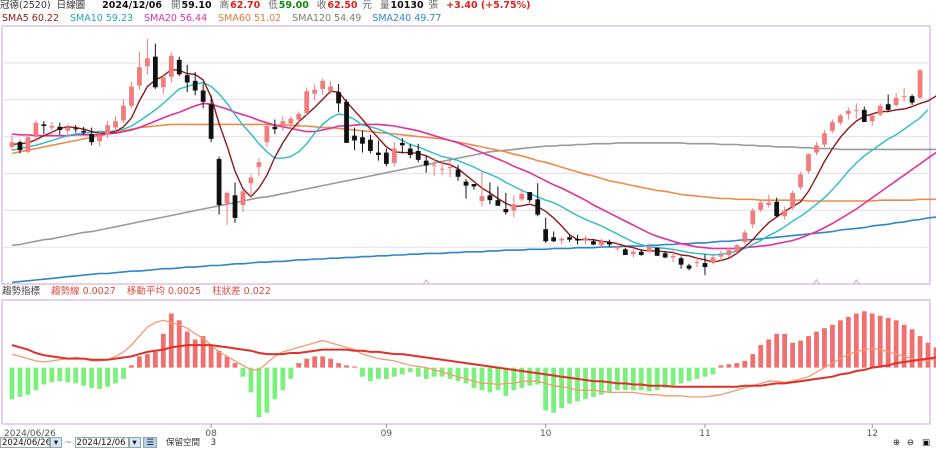 This screenshot has height=449, width=936. Describe the element at coordinates (21, 291) in the screenshot. I see `indicator-name: 趨勢指標` at that location.